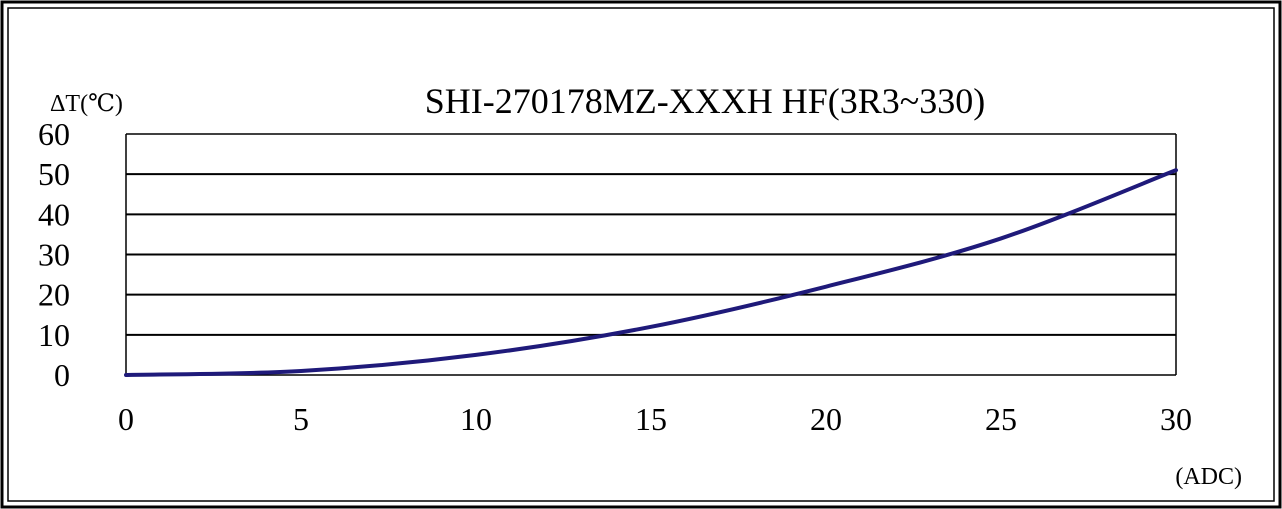 This screenshot has height=509, width=1282. What do you see at coordinates (301, 419) in the screenshot?
I see `x-tick-label-5: 5` at bounding box center [301, 419].